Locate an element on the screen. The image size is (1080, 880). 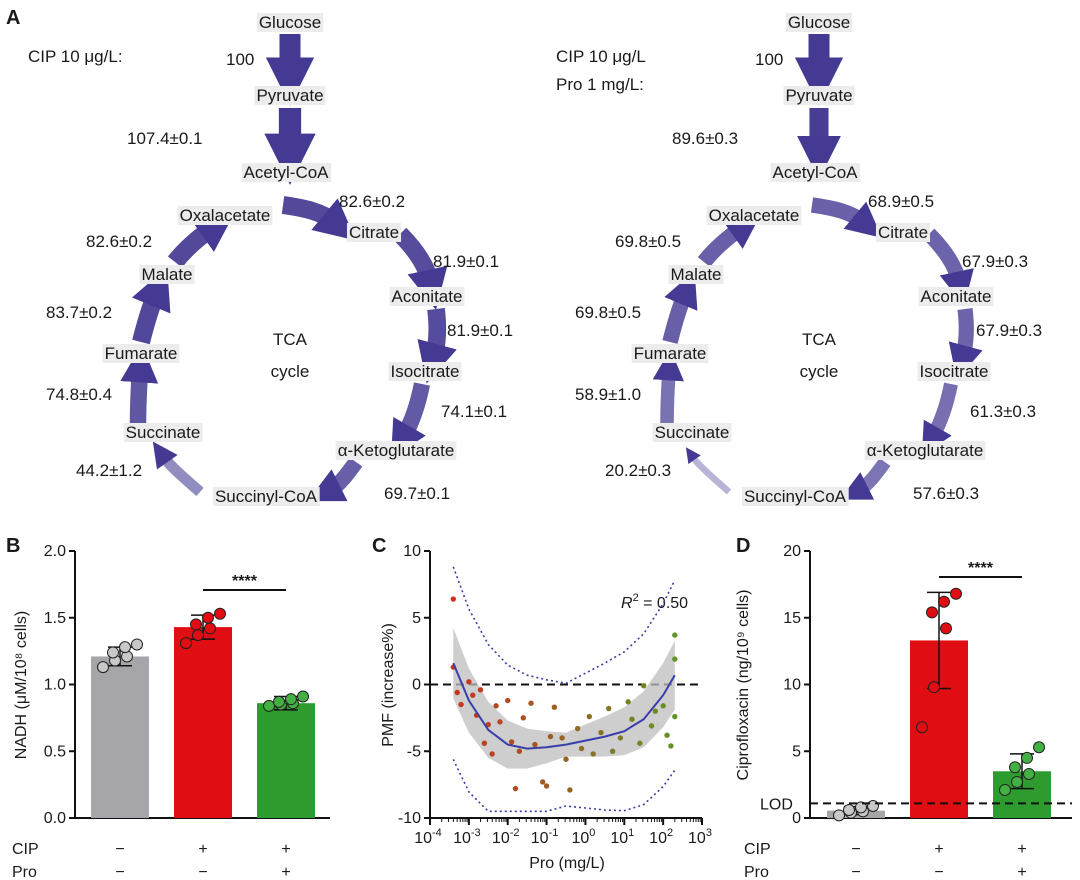
fit-line is located at coordinates (564, 706).